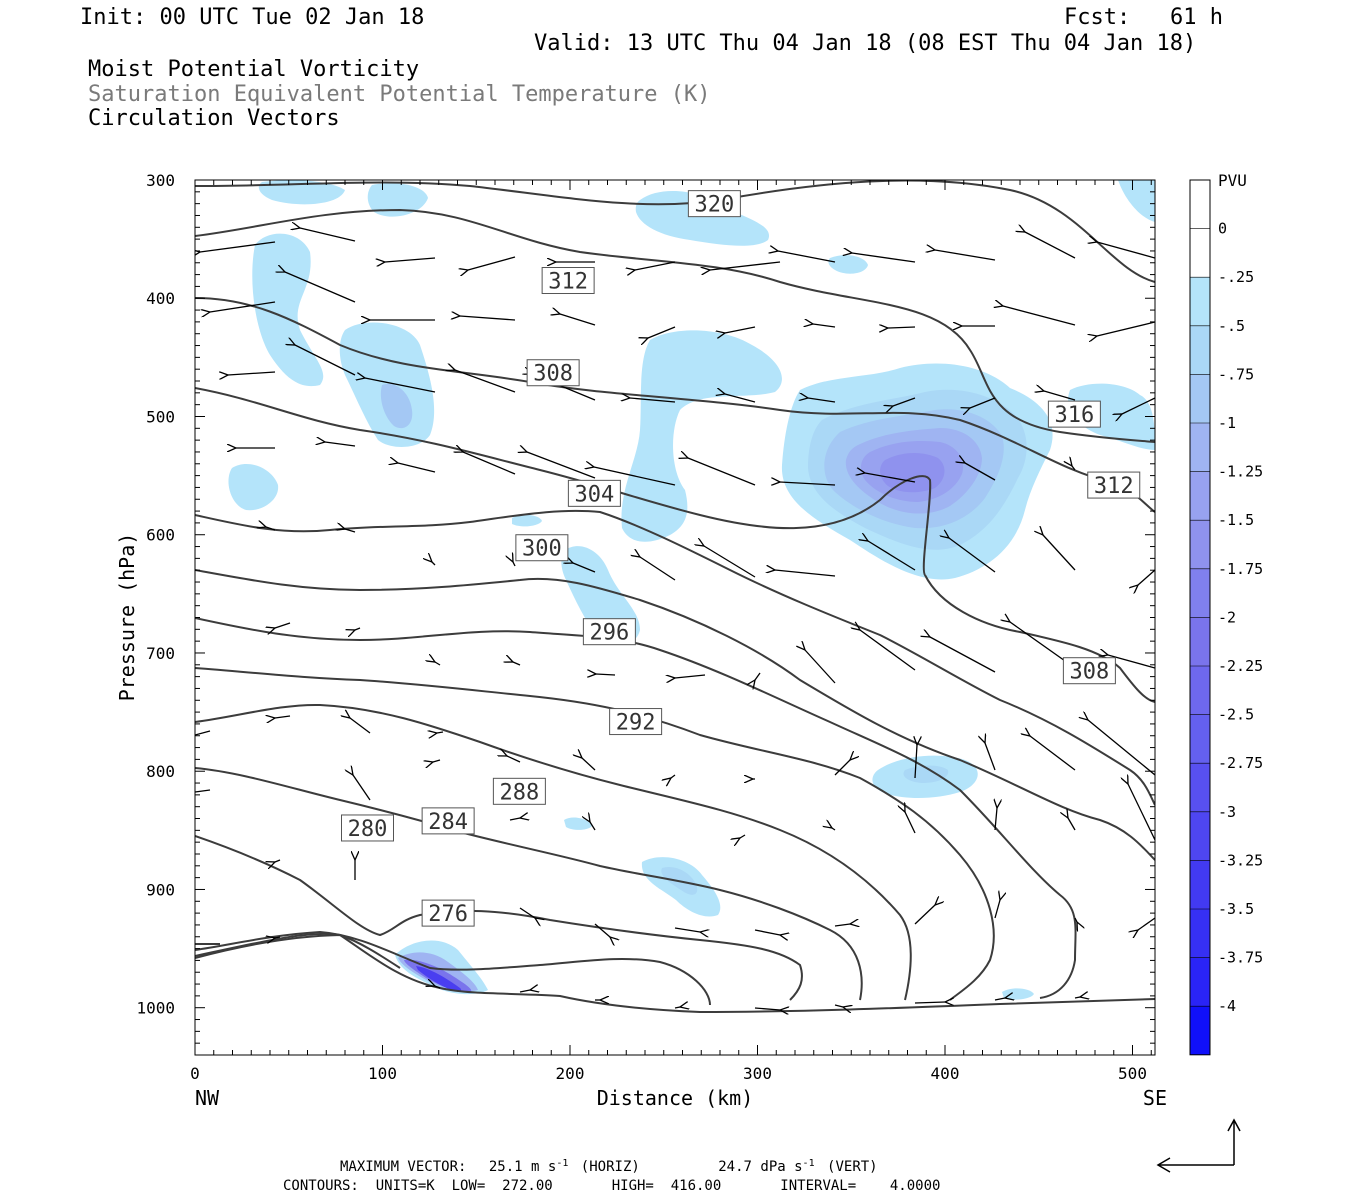  Describe the element at coordinates (1114, 486) in the screenshot. I see `svg-text: 312` at that location.